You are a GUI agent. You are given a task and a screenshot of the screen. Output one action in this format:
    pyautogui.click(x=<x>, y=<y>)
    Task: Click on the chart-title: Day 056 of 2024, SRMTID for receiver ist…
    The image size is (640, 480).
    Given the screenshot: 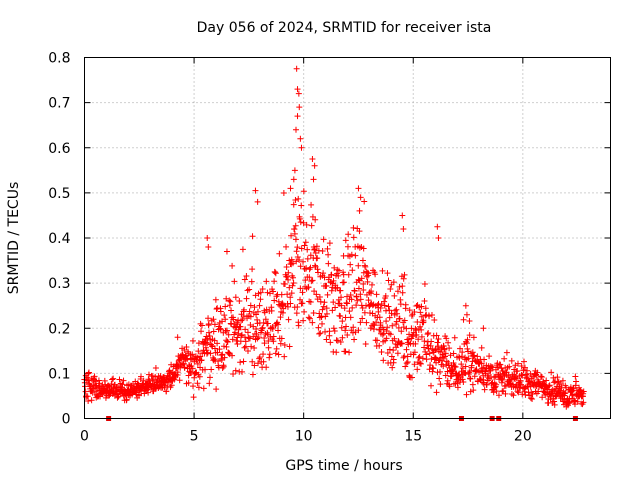 What is the action you would take?
    pyautogui.click(x=344, y=28)
    